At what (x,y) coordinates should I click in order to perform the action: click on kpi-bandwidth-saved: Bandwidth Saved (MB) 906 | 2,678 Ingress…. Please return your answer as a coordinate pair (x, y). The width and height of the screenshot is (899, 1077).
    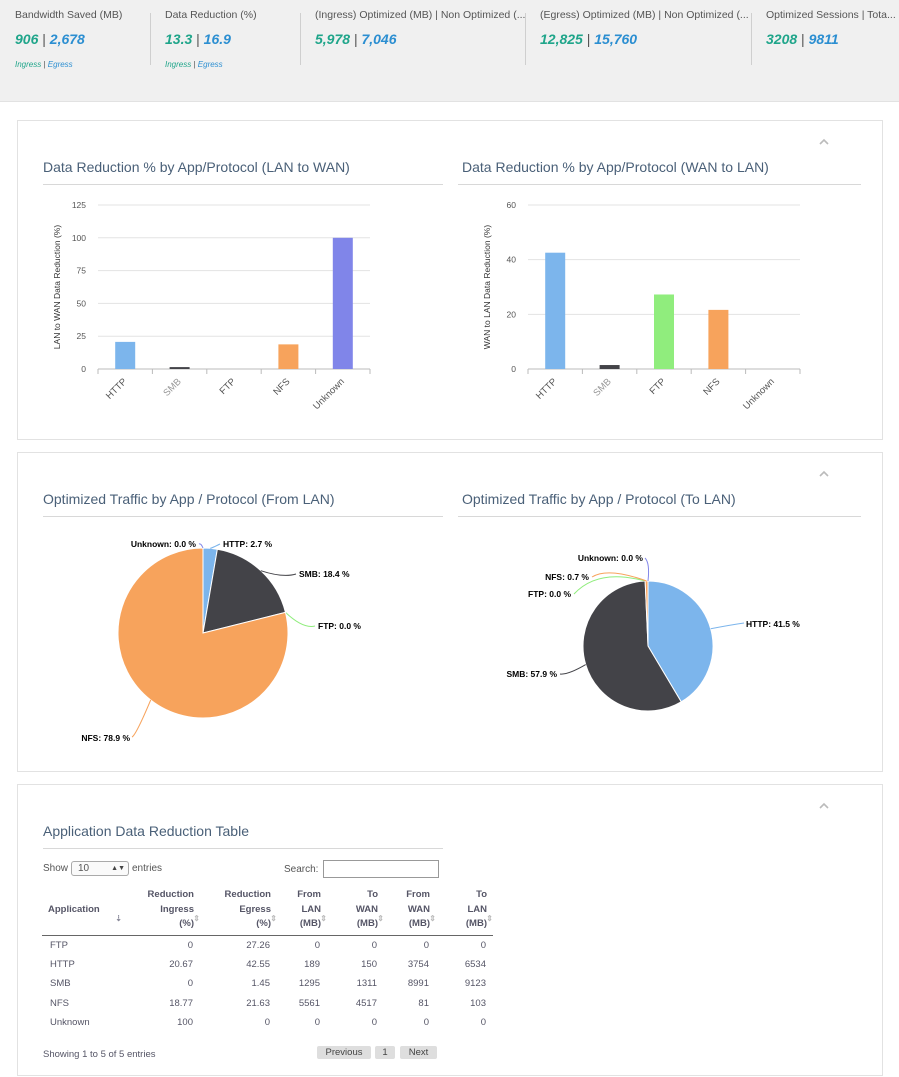
    Looking at the image, I should click on (69, 39).